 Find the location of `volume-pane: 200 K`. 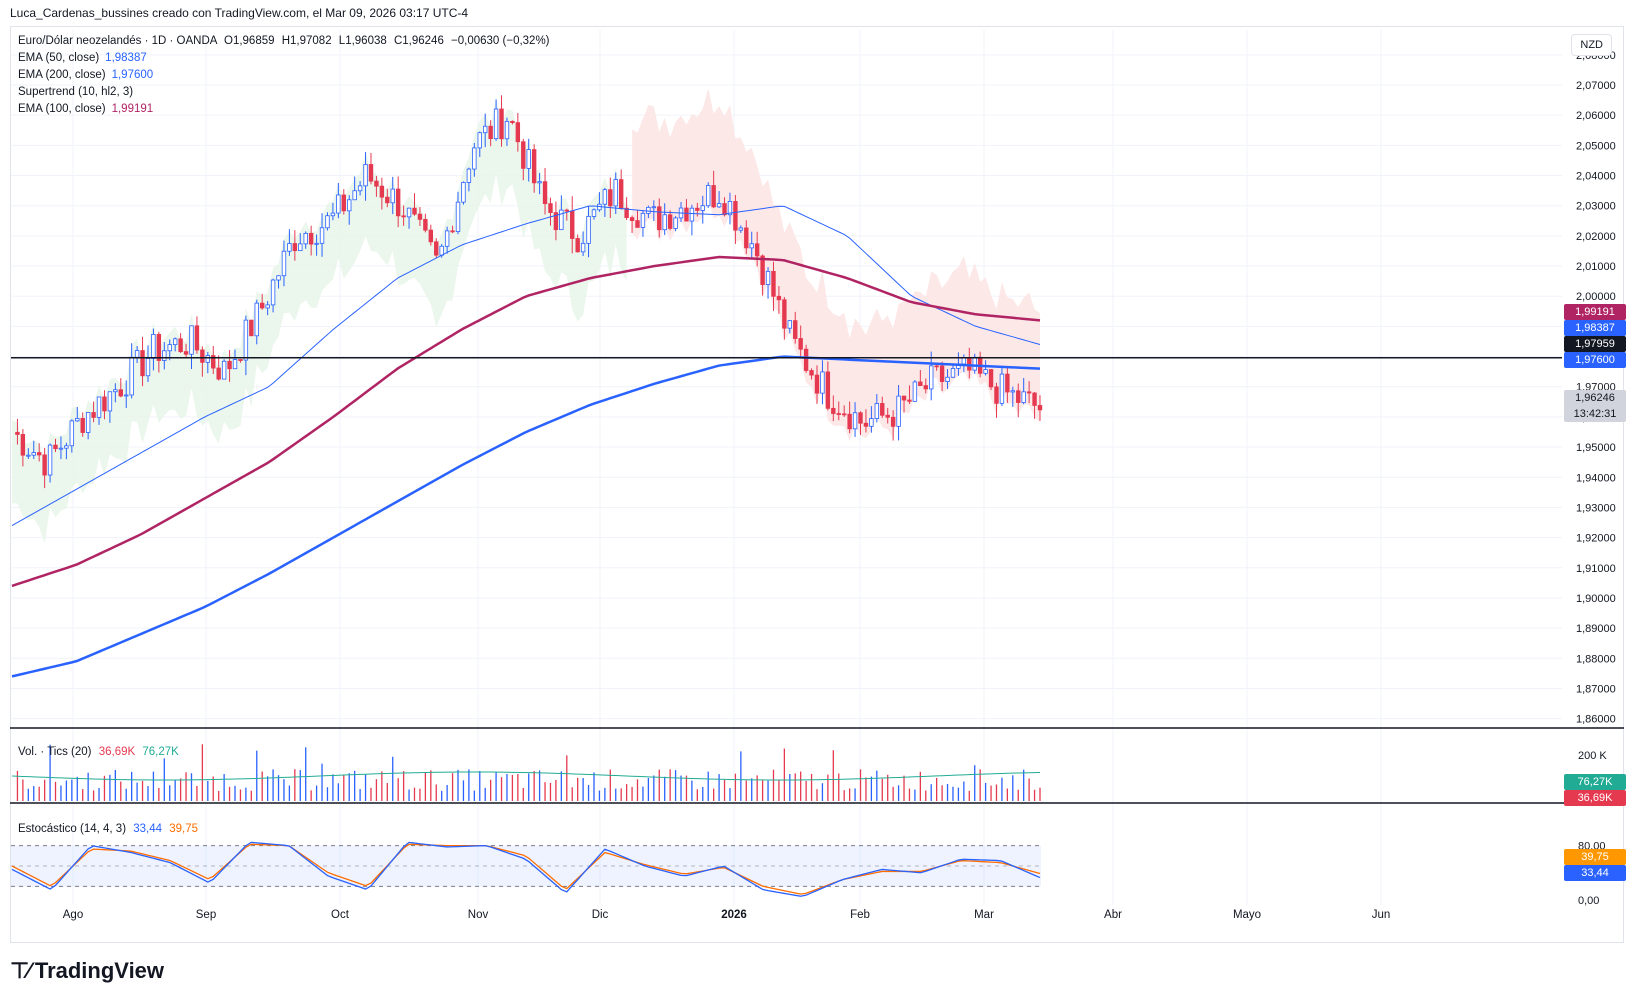

volume-pane: 200 K is located at coordinates (809, 772).